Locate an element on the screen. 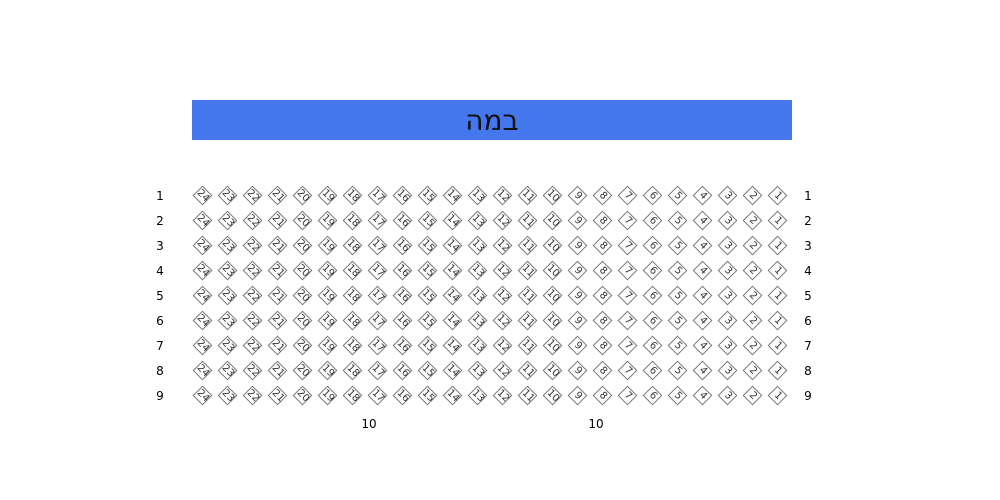  seat: 22 is located at coordinates (252, 295).